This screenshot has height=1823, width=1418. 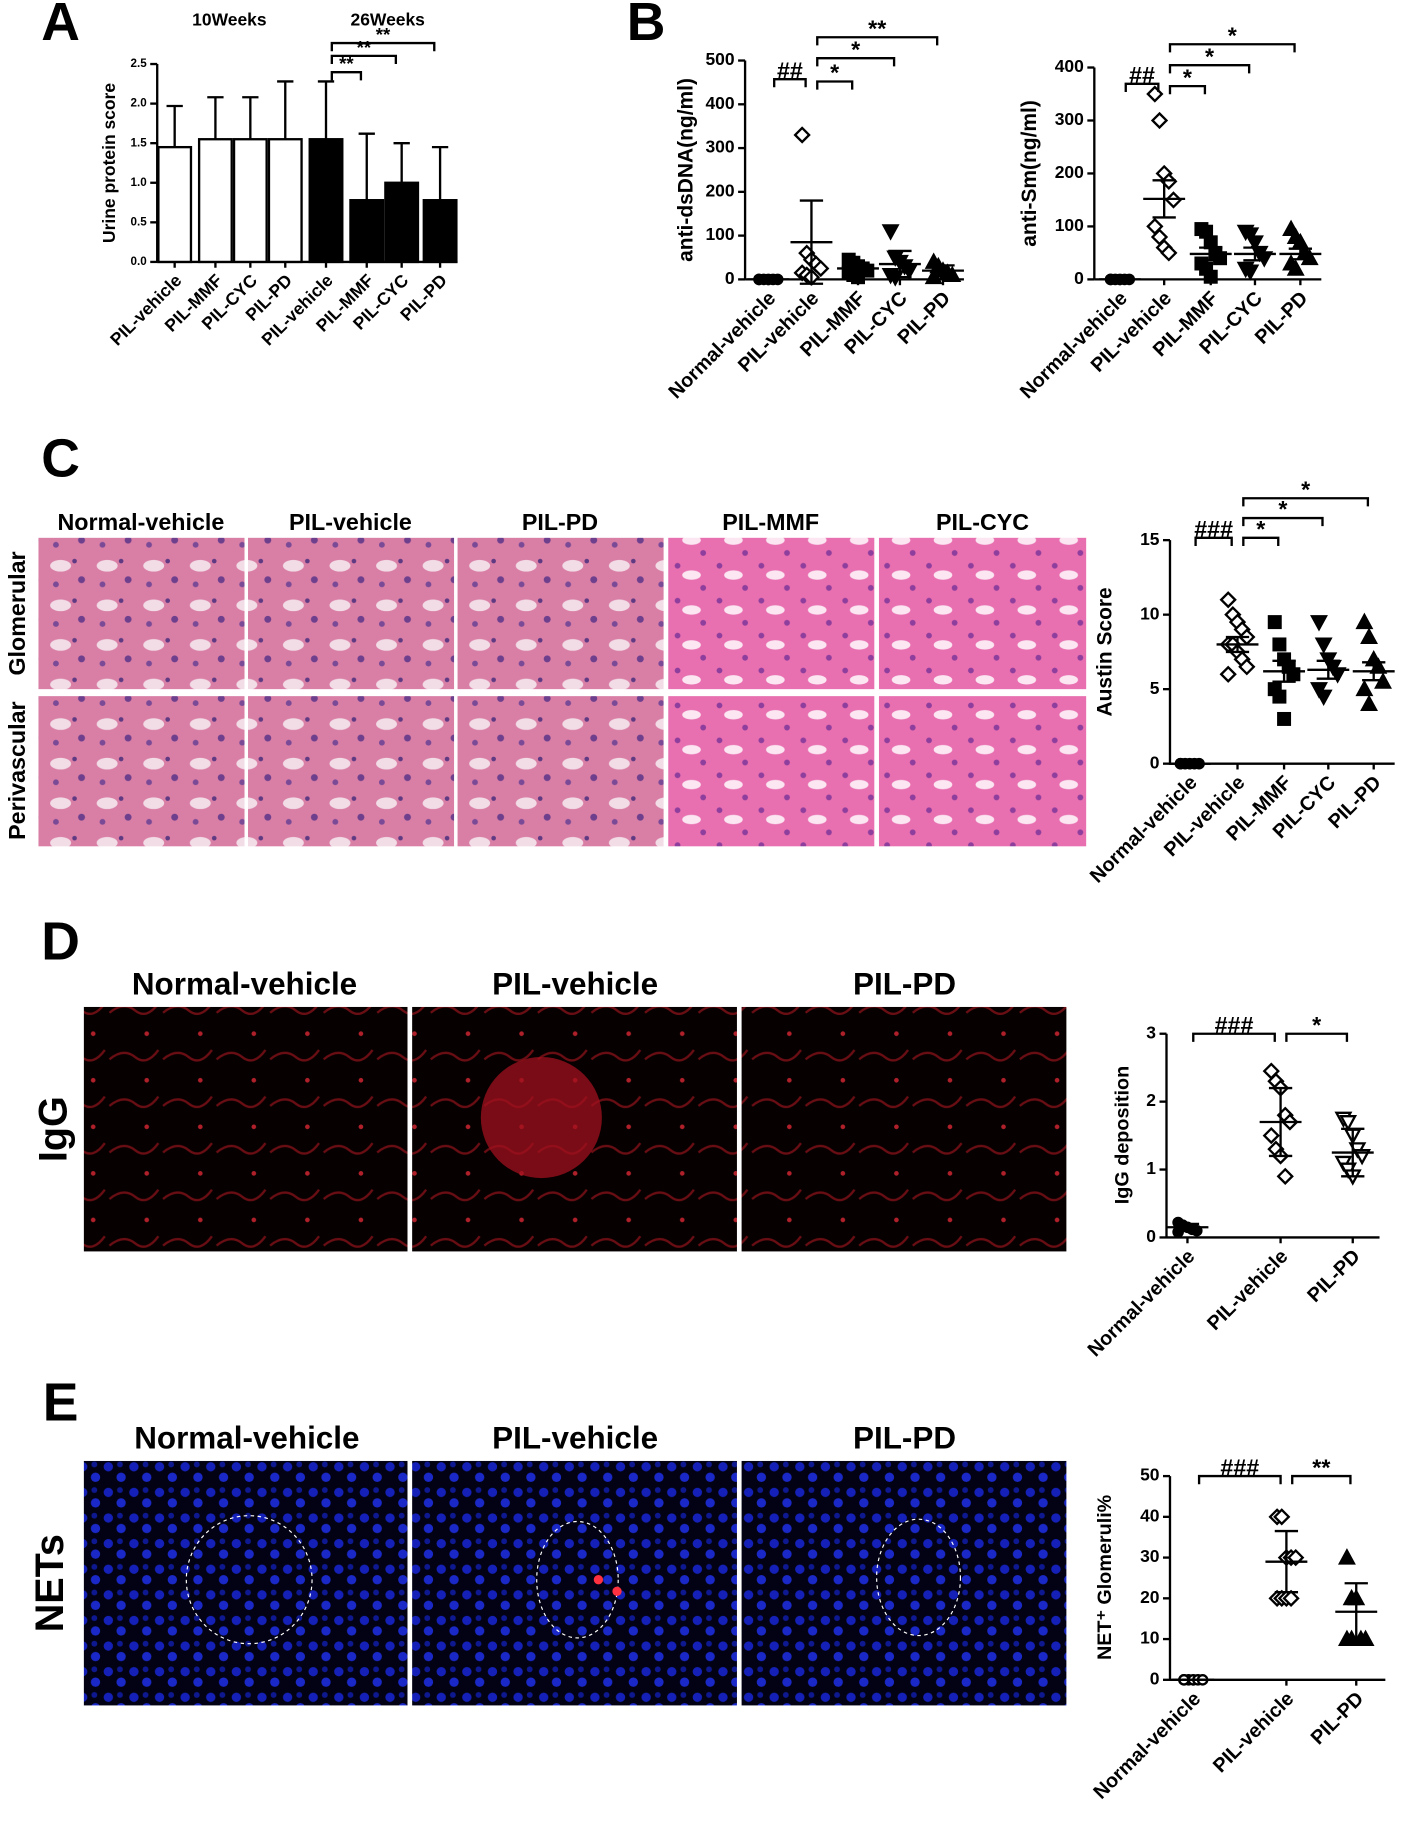 What do you see at coordinates (719, 234) in the screenshot?
I see `y-tick-label: 100` at bounding box center [719, 234].